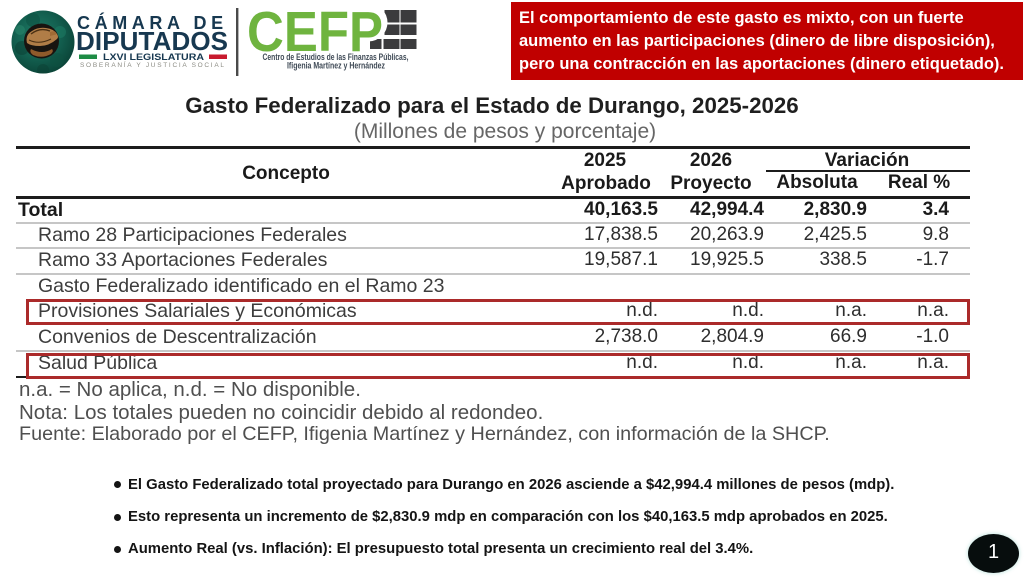  What do you see at coordinates (152, 22) in the screenshot?
I see `svg-text: CÁMARA DE` at bounding box center [152, 22].